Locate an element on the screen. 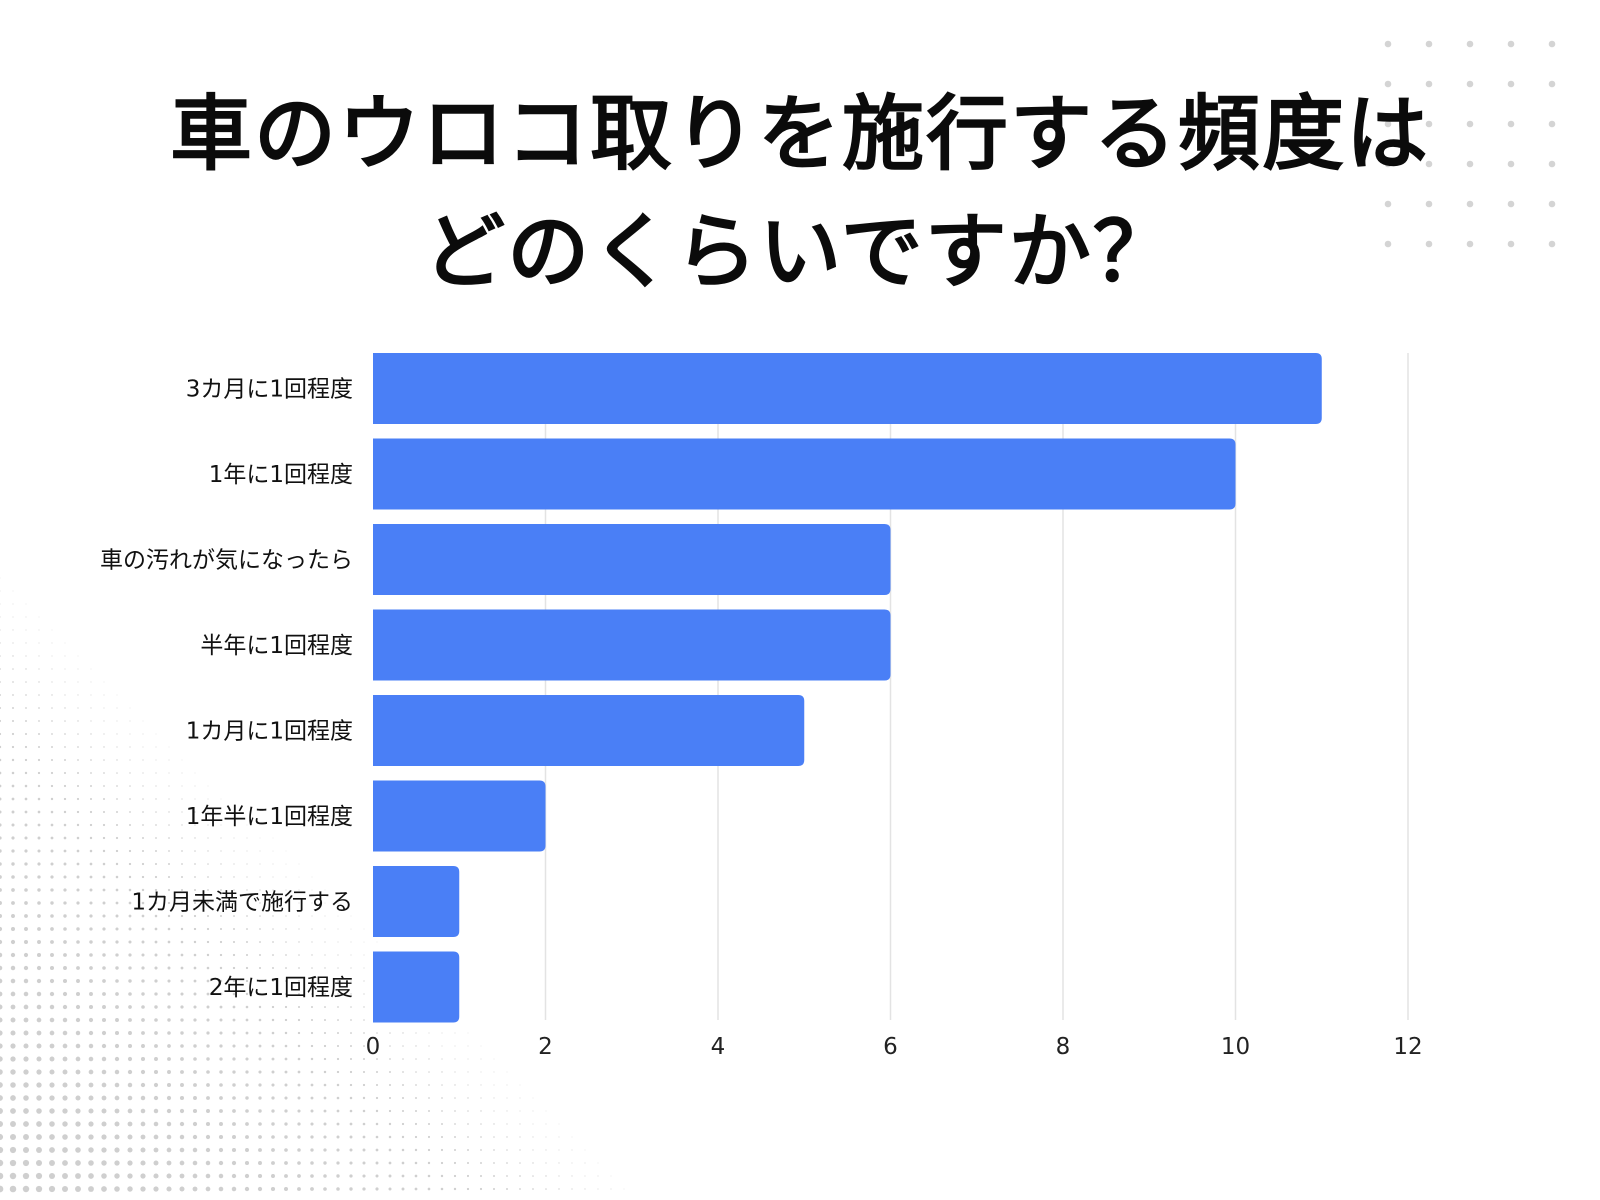  bar-group: 半年に1回程度 is located at coordinates (545, 645).